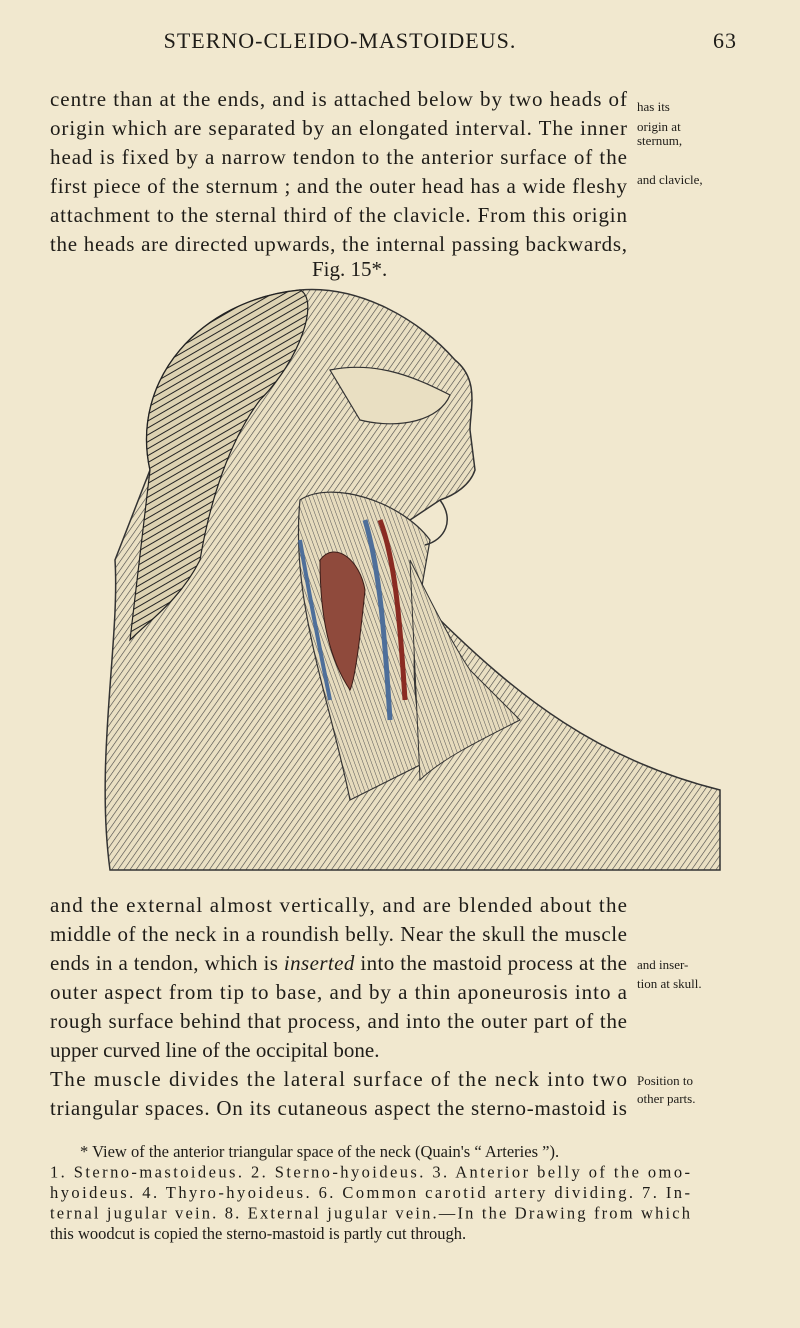  I want to click on margin-note: tion at skull., so click(669, 983).